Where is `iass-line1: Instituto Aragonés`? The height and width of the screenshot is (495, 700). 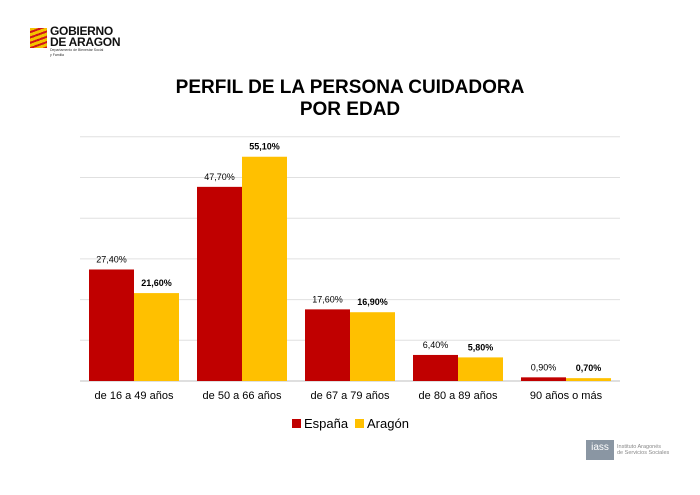 iass-line1: Instituto Aragonés is located at coordinates (639, 447).